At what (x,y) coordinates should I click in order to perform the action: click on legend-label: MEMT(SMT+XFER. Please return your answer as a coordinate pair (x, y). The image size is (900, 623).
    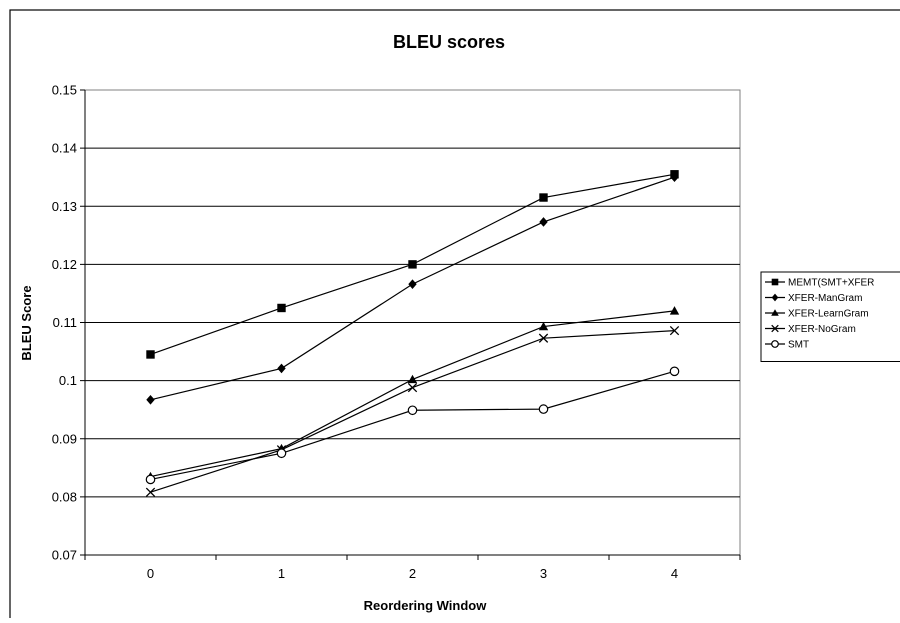
    Looking at the image, I should click on (831, 283).